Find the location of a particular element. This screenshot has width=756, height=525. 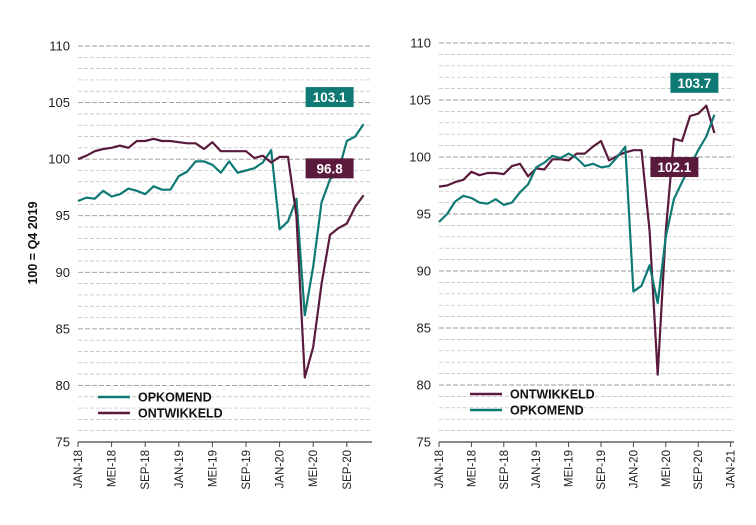

end-value-label-opkomend: 103.7 is located at coordinates (695, 83).